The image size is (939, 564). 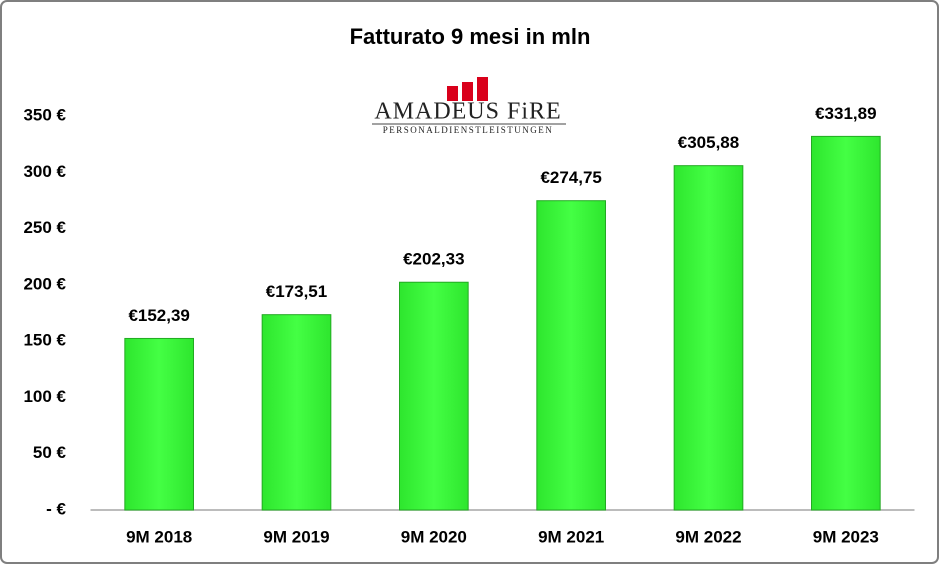 I want to click on y-tick-label: - €, so click(x=56, y=508).